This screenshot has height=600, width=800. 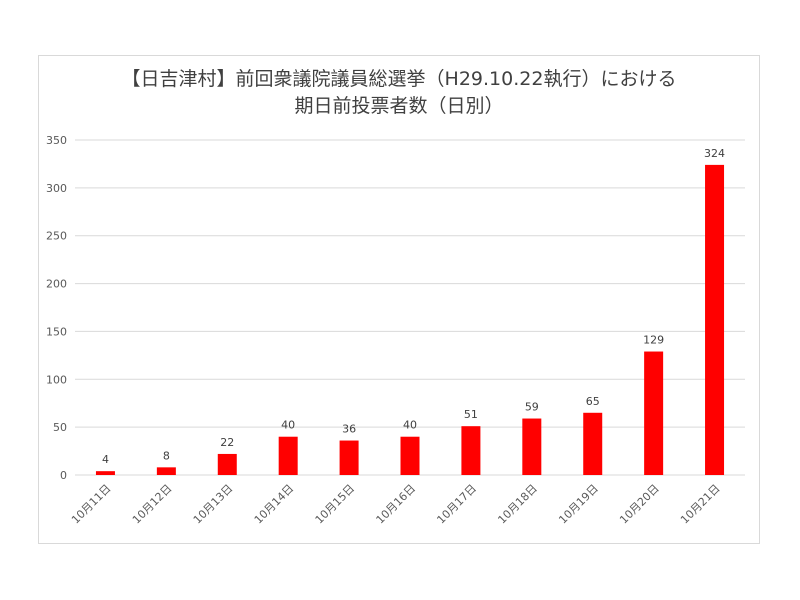 What do you see at coordinates (56, 379) in the screenshot?
I see `y-tick-label: 100` at bounding box center [56, 379].